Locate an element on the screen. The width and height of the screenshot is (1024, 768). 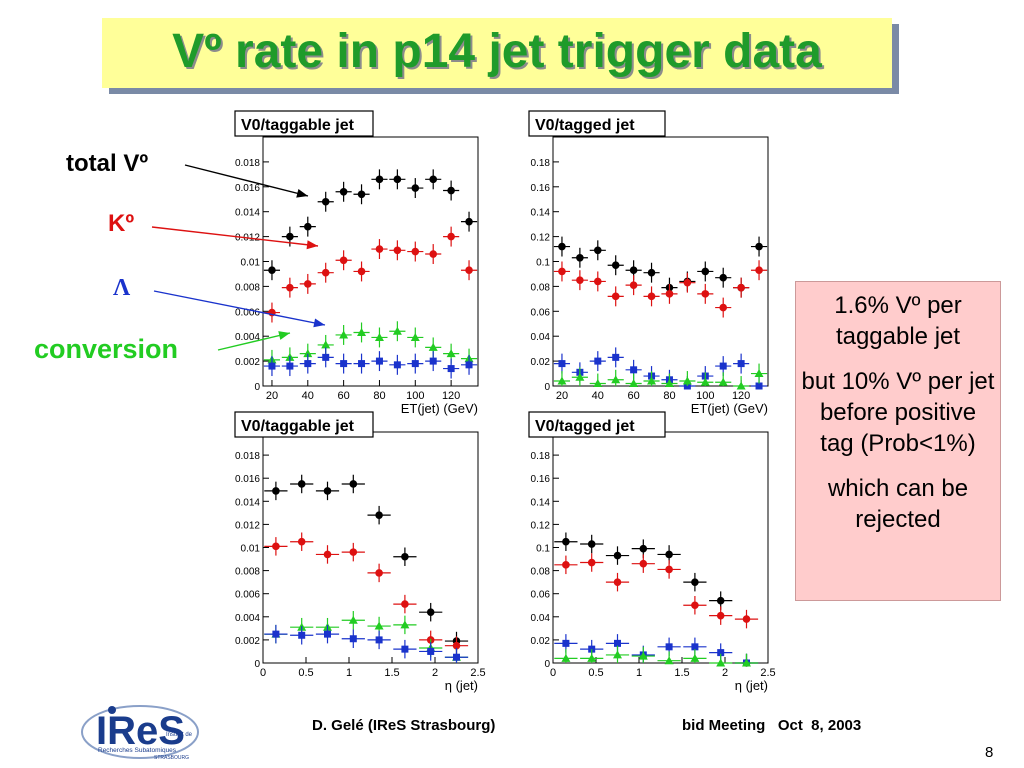
y-tick-label: 0.014 is located at coordinates (247, 213).